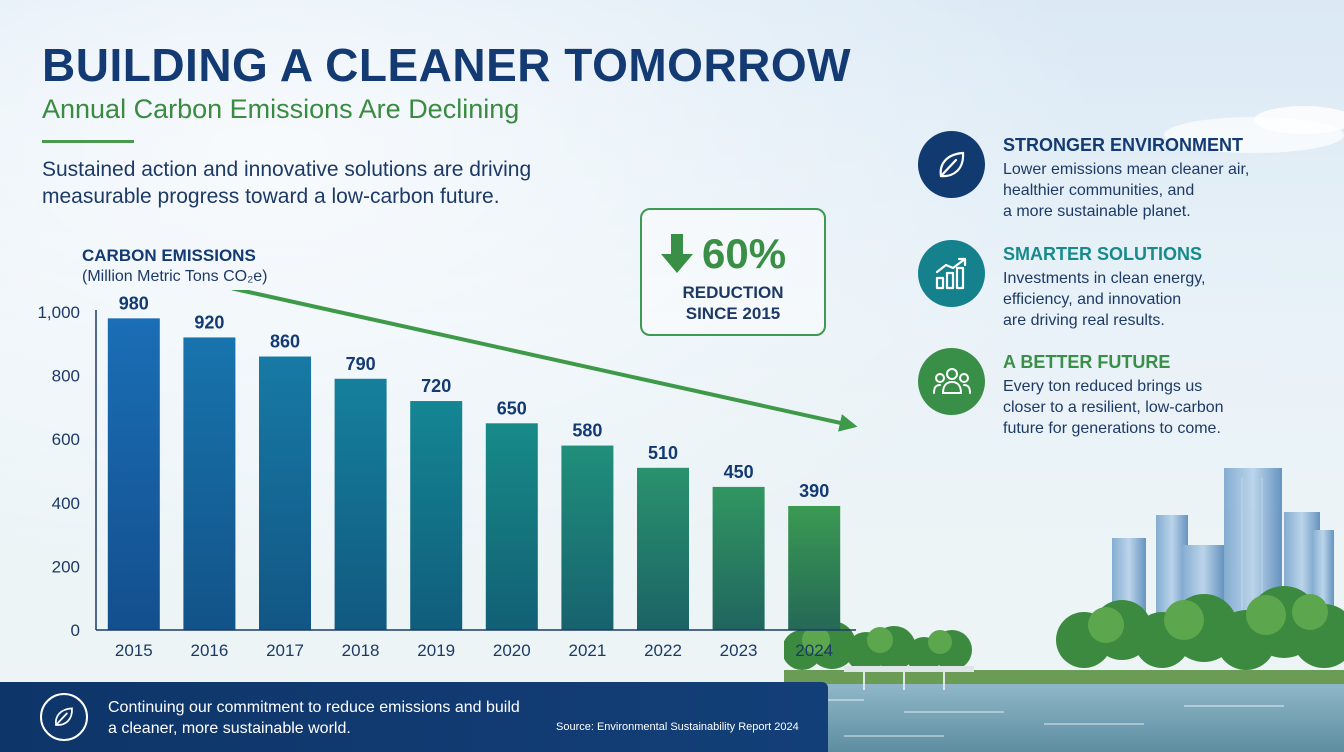  Describe the element at coordinates (544, 361) in the screenshot. I see `trend-arrow` at that location.